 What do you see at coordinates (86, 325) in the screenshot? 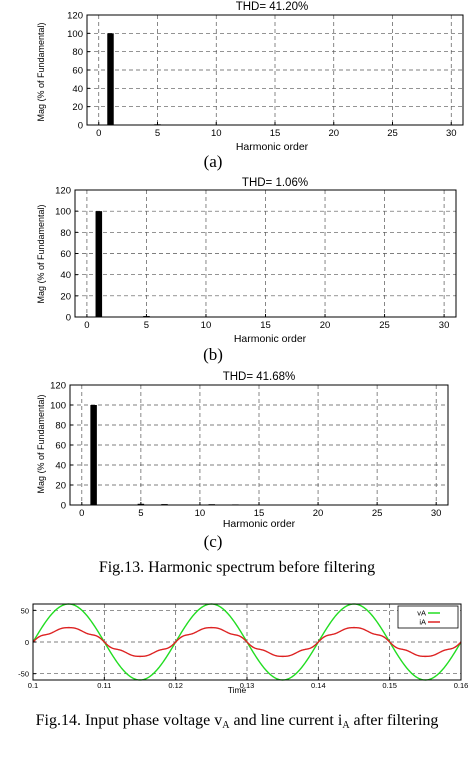
I see `x-tick-label-b: 0` at bounding box center [86, 325].